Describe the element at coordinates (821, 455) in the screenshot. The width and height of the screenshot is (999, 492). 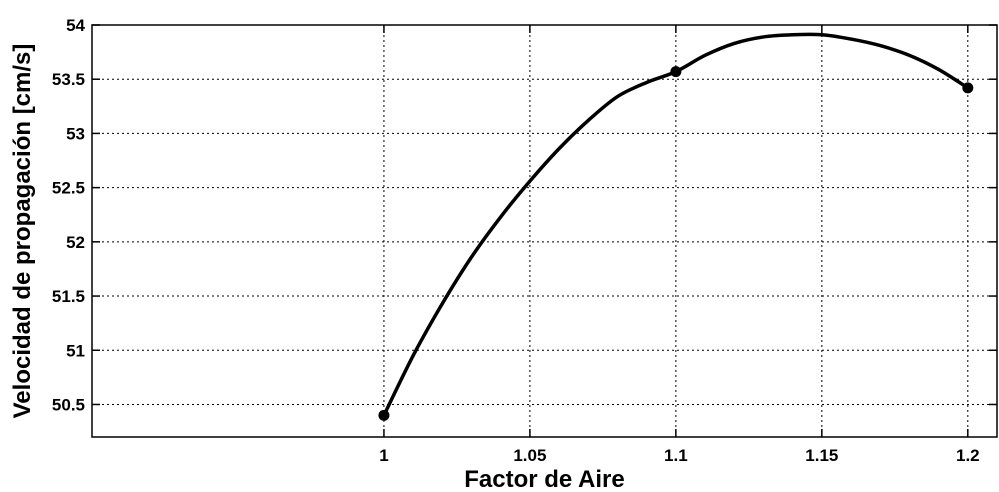
I see `x-tick-label: 1.15` at that location.